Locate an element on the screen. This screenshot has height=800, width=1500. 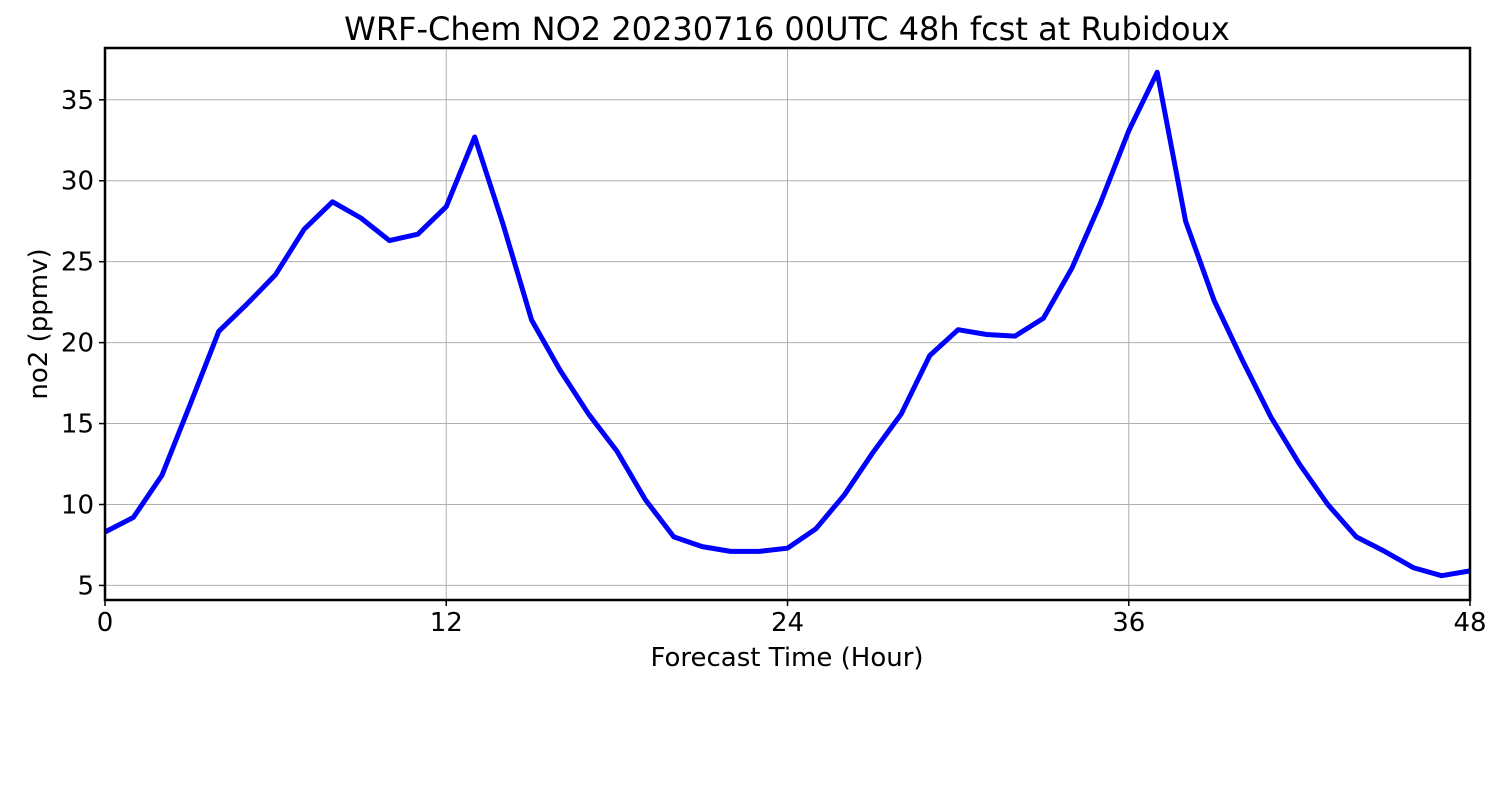
y-tick-label: 20 is located at coordinates (77, 344).